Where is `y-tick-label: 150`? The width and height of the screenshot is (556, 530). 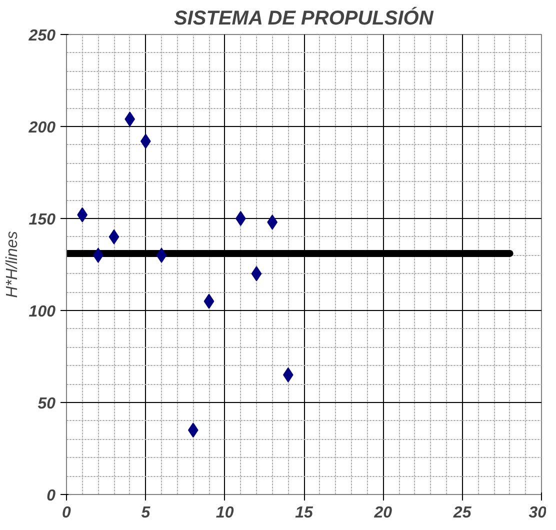 y-tick-label: 150 is located at coordinates (42, 220).